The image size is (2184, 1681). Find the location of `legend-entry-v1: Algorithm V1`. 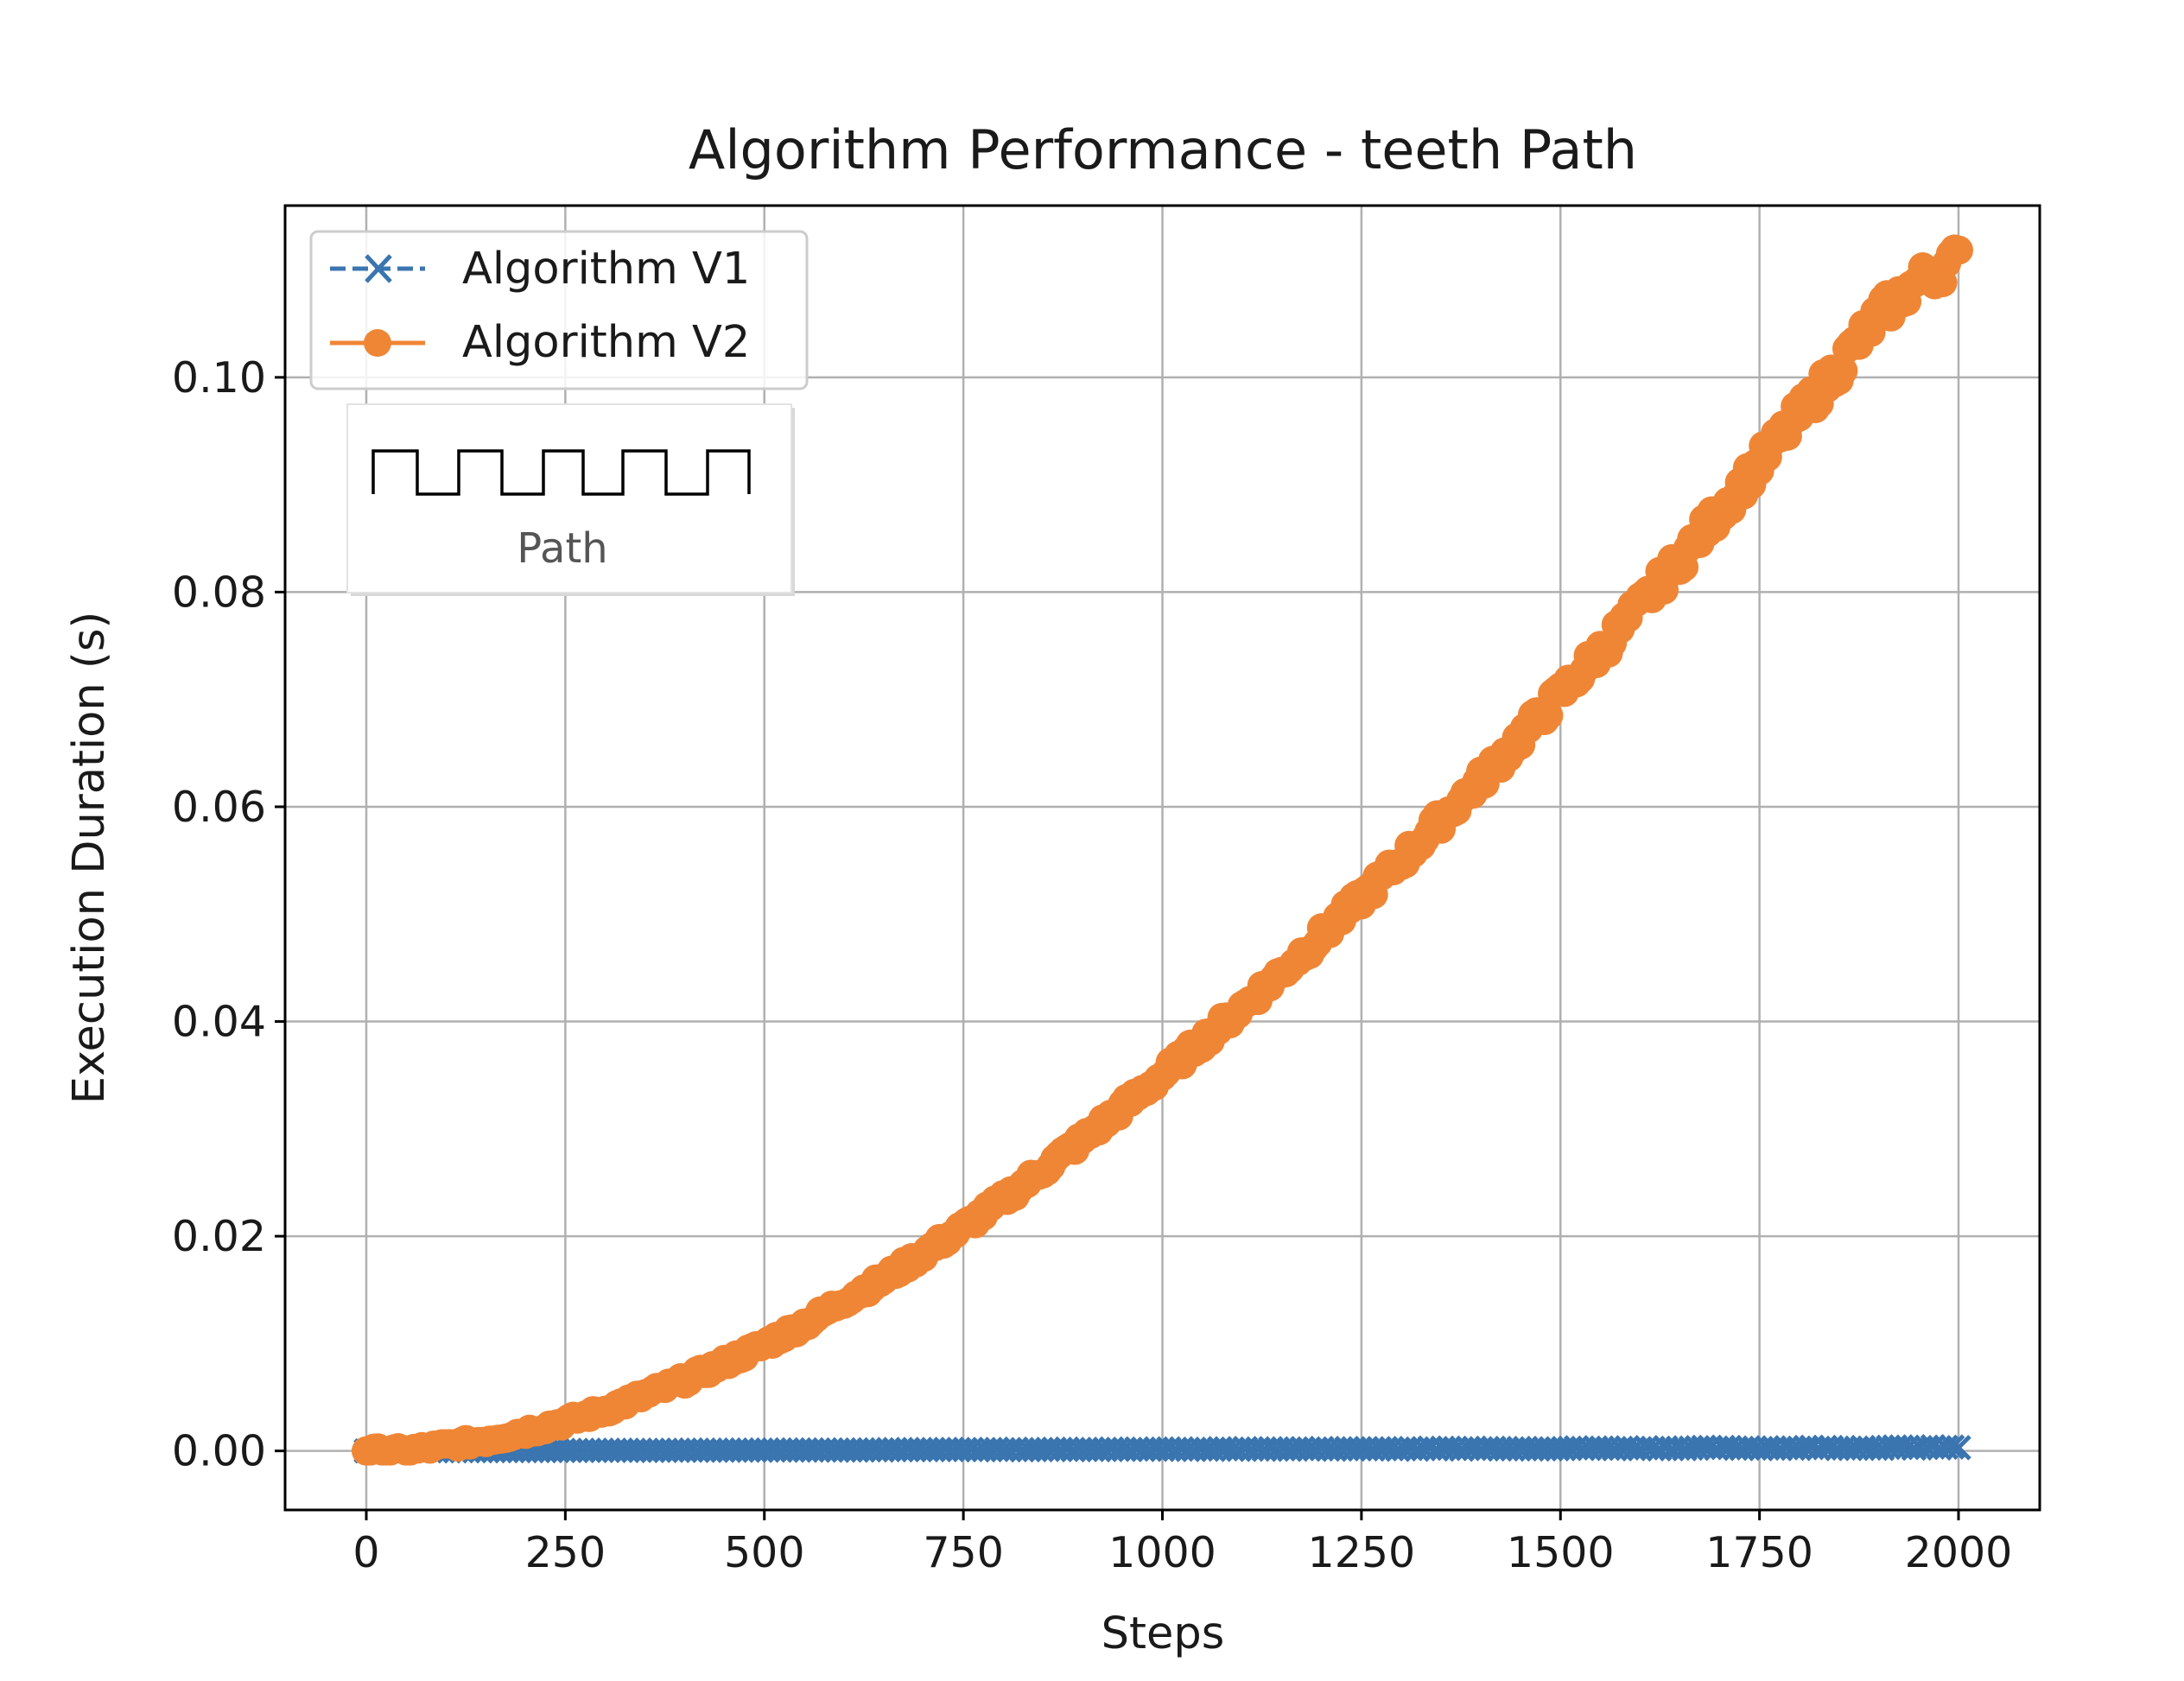

legend-entry-v1: Algorithm V1 is located at coordinates (540, 269).